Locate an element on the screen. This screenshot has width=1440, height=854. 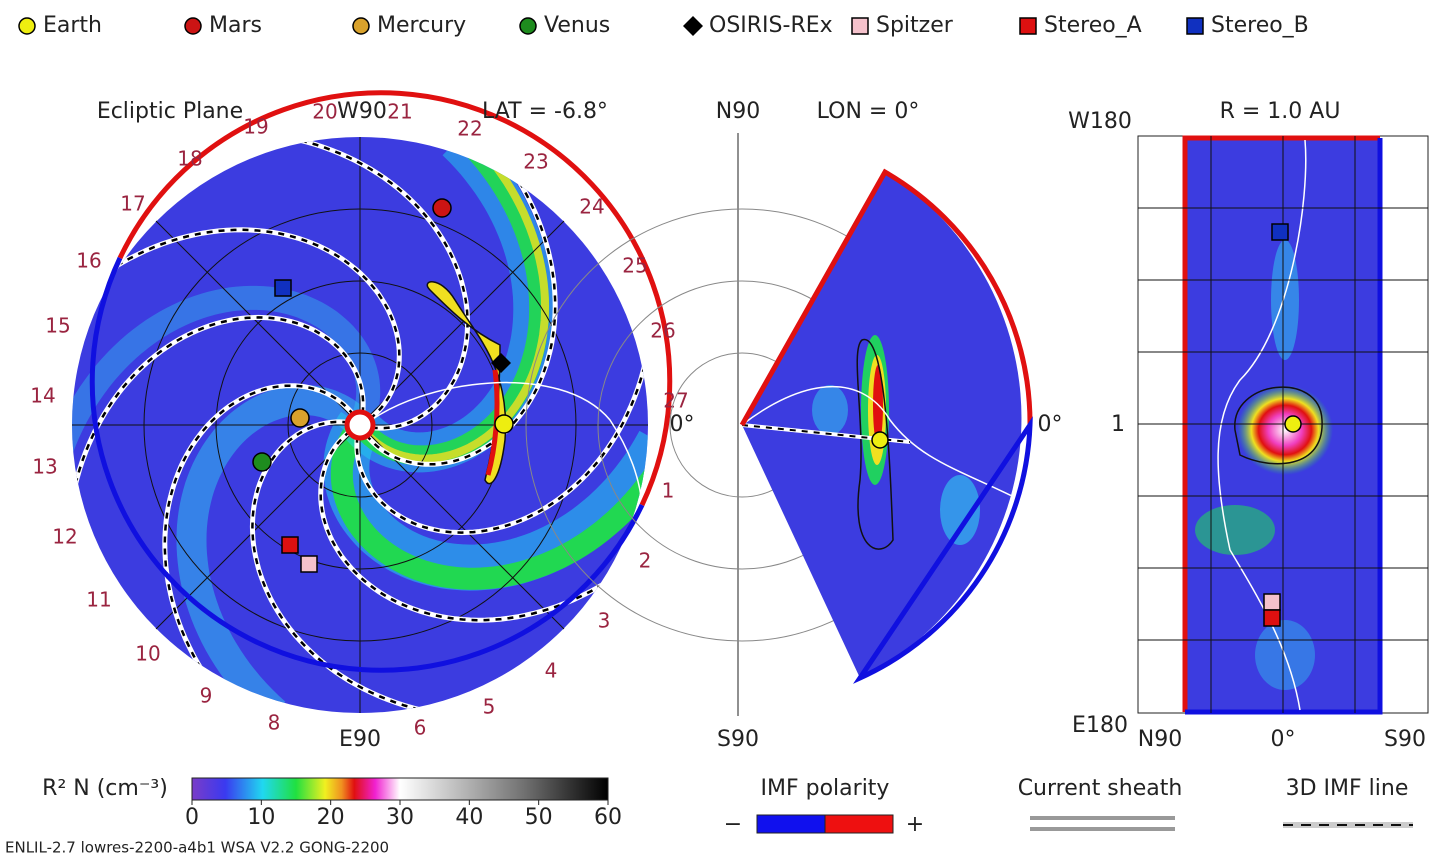
colorbar: R² N (cm⁻³) 0 10 20 30 40 50 60 is located at coordinates (332, 803).